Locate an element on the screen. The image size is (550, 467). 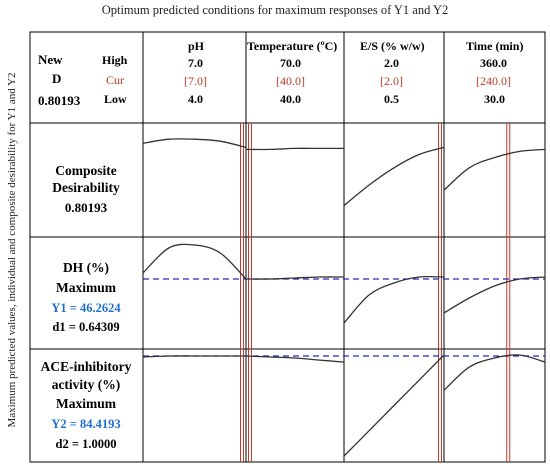
y1-value: Y1 = 46.2624 is located at coordinates (86, 308).